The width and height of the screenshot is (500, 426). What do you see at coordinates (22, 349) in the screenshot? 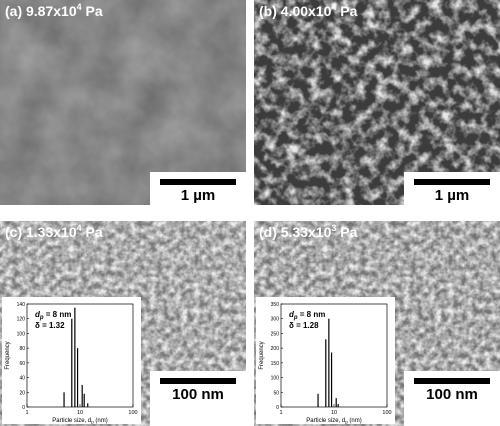
I see `y-tick-label: 80` at bounding box center [22, 349].